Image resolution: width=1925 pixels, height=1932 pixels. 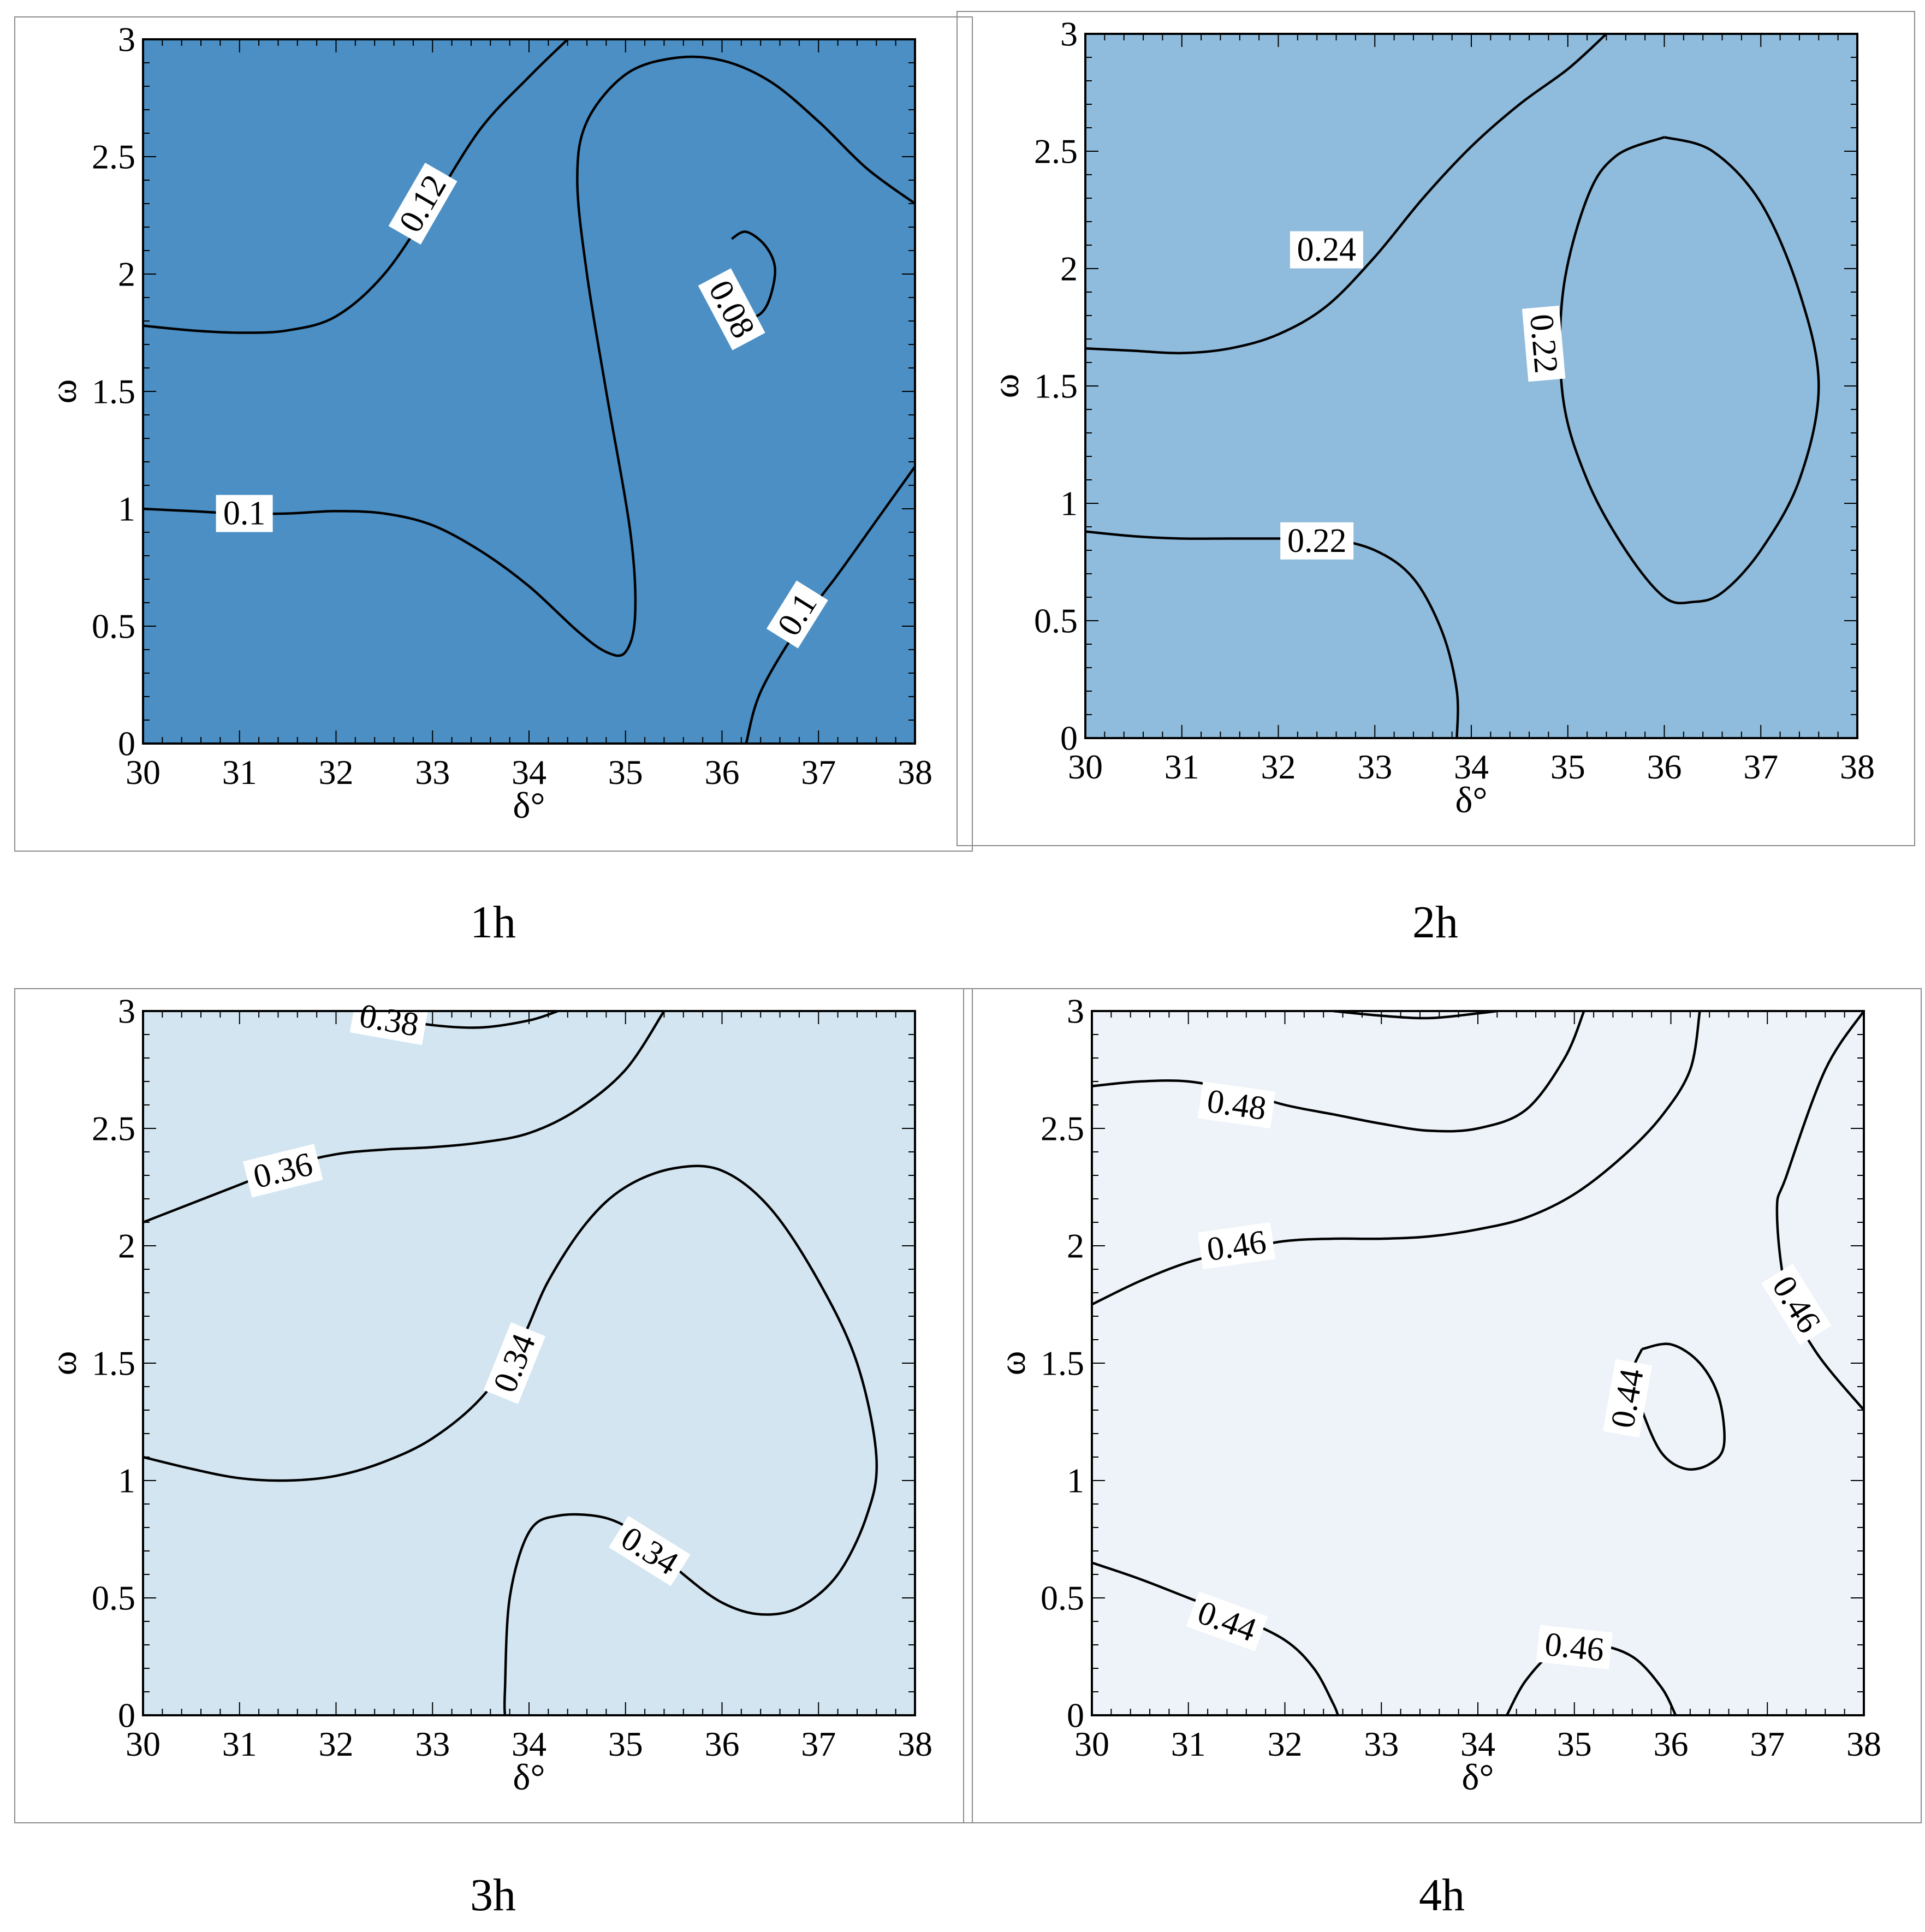 I want to click on panel-caption: 3h, so click(x=493, y=1895).